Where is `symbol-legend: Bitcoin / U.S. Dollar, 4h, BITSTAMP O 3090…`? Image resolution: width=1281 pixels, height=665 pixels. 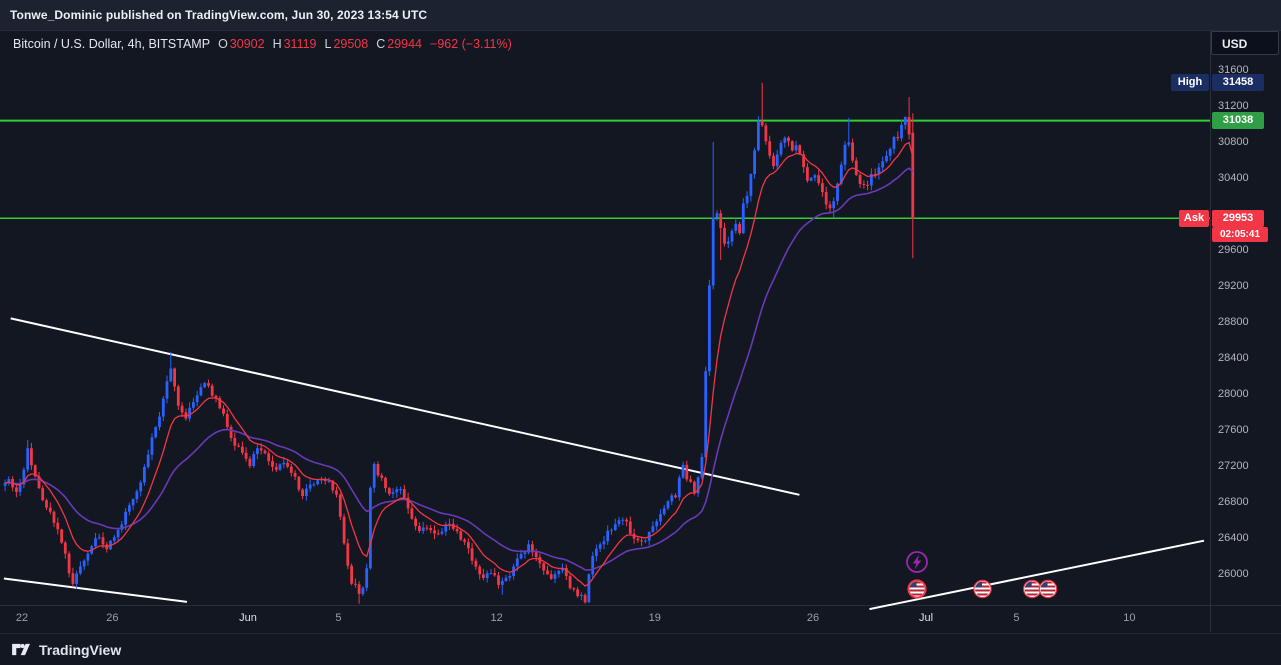 symbol-legend: Bitcoin / U.S. Dollar, 4h, BITSTAMP O 3090… is located at coordinates (262, 44).